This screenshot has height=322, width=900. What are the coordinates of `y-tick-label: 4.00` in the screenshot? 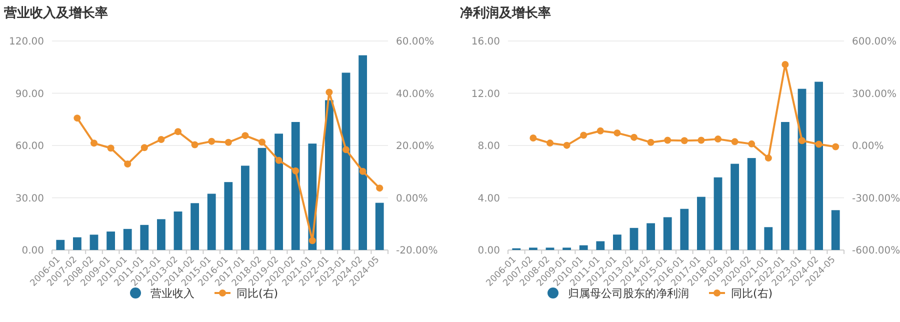 It's located at (489, 198).